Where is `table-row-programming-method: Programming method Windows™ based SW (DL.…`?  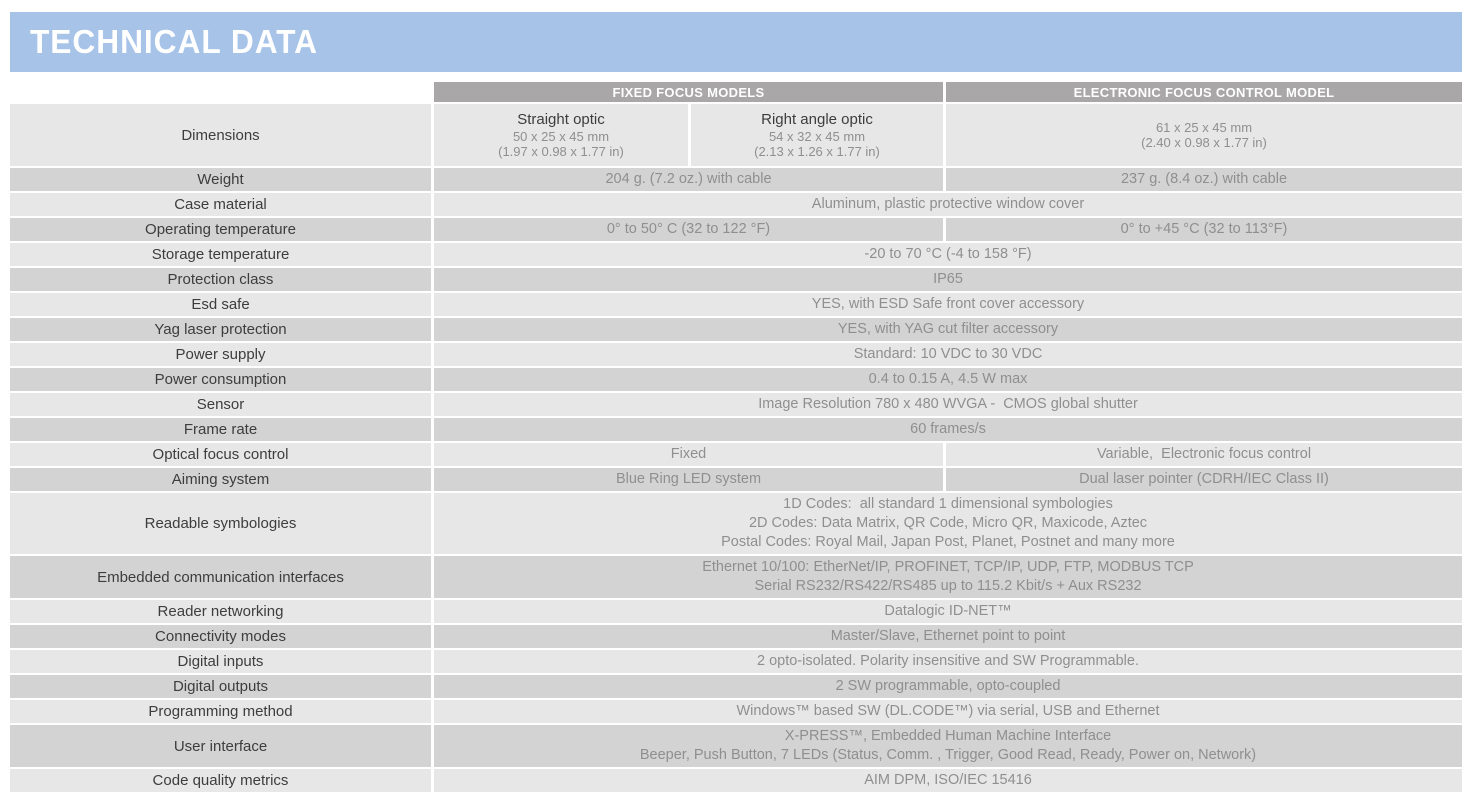 table-row-programming-method: Programming method Windows™ based SW (DL.… is located at coordinates (736, 711).